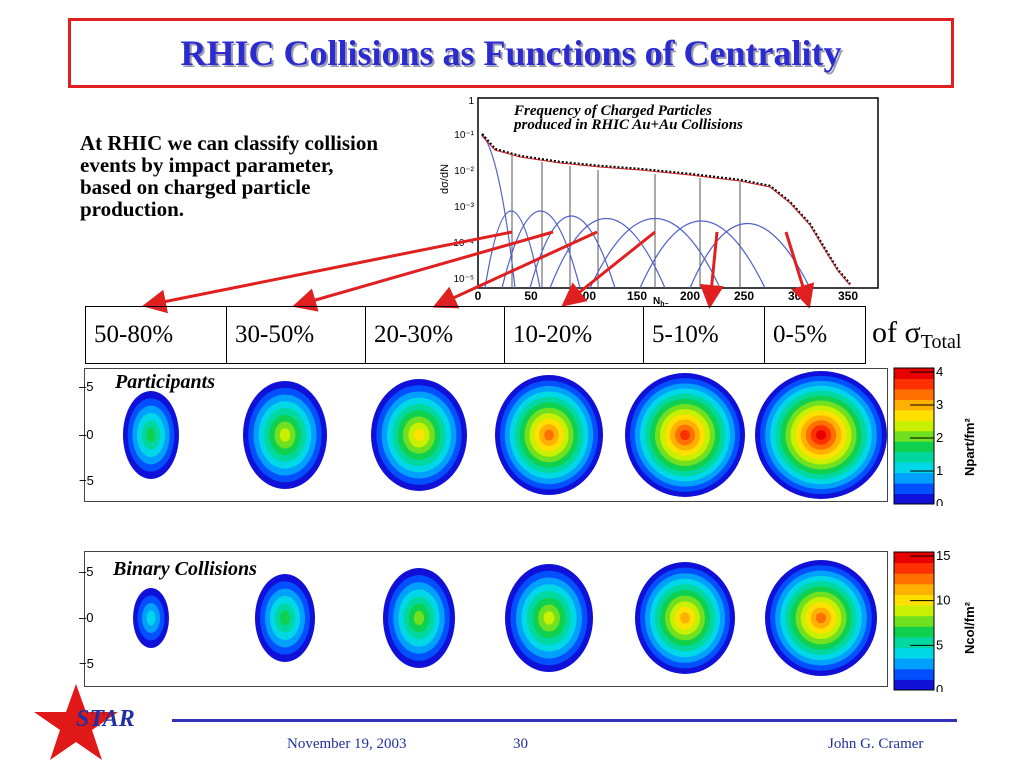 The height and width of the screenshot is (768, 1024). What do you see at coordinates (939, 644) in the screenshot?
I see `colorbar-tick-label: 5` at bounding box center [939, 644].